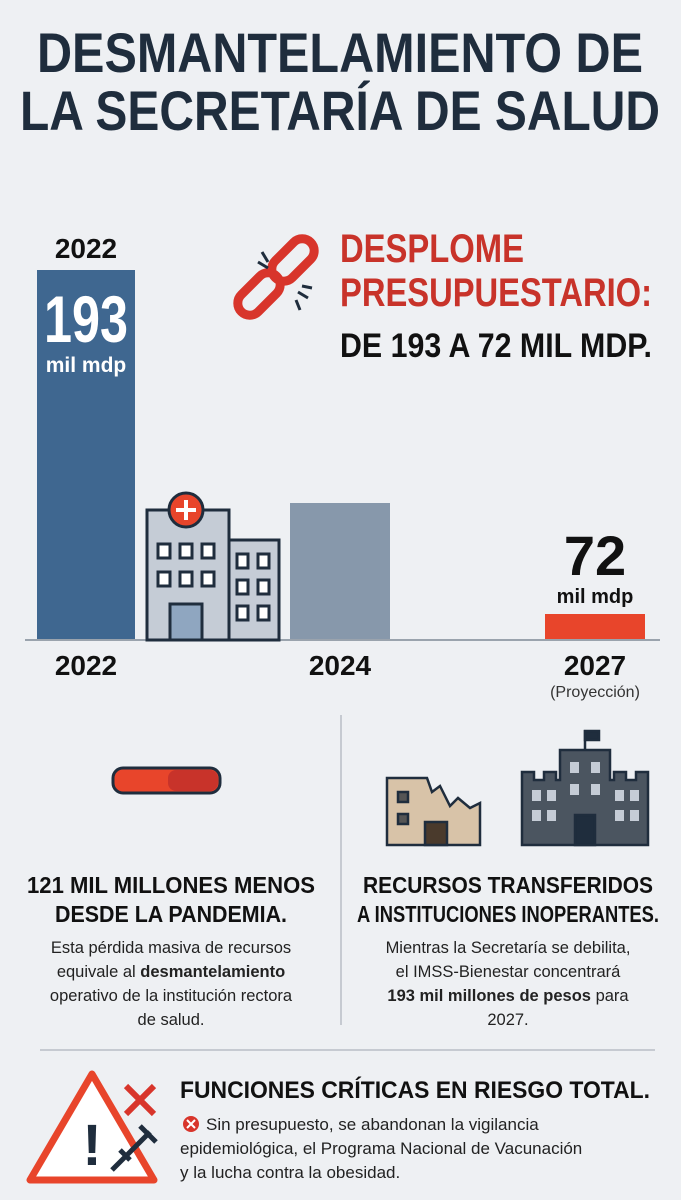 This screenshot has height=1200, width=681. Describe the element at coordinates (595, 597) in the screenshot. I see `end-unit: mil mdp` at that location.